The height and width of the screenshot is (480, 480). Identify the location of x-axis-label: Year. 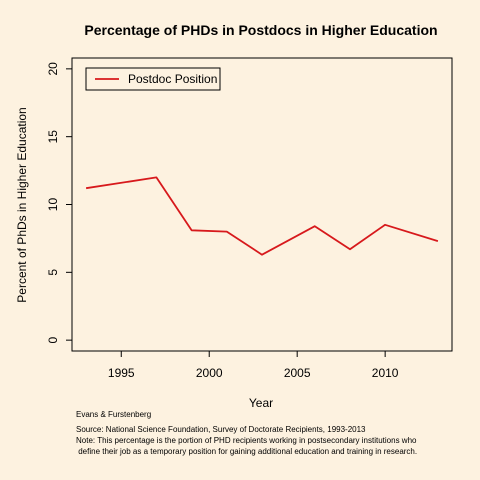
(261, 402).